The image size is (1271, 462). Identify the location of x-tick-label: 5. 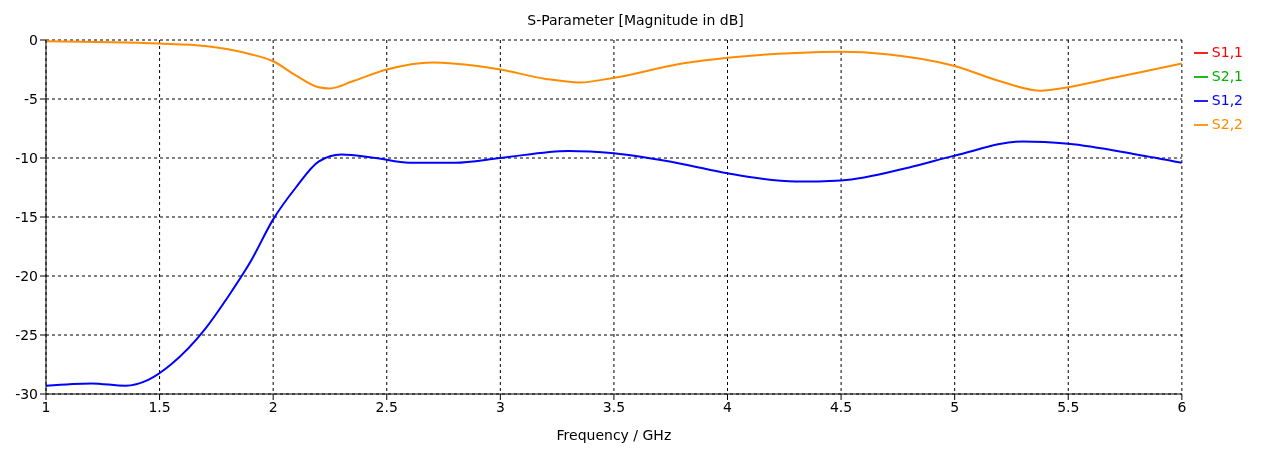
(955, 406).